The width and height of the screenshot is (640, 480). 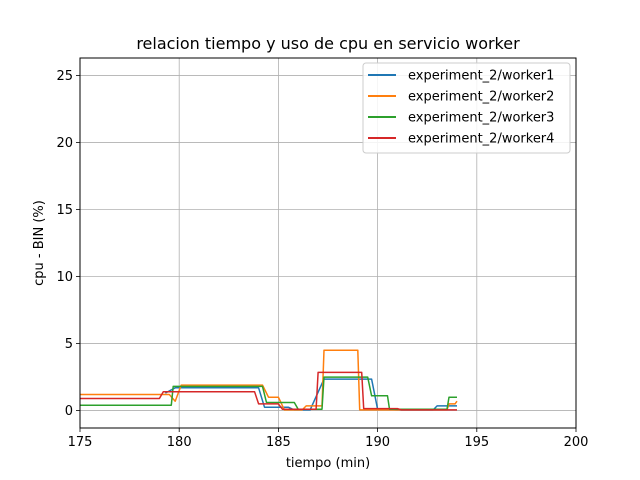 What do you see at coordinates (481, 97) in the screenshot?
I see `legend-label: experiment_2/worker2` at bounding box center [481, 97].